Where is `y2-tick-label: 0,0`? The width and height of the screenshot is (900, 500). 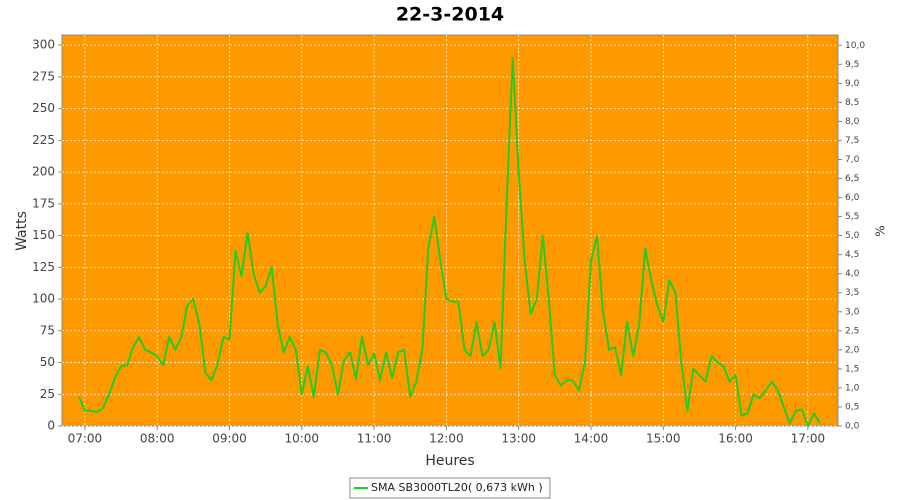 y2-tick-label: 0,0 is located at coordinates (852, 427).